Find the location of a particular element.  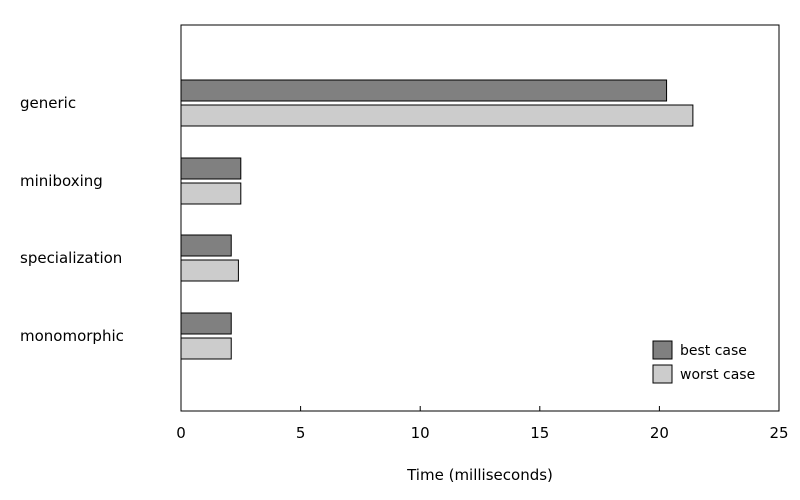

legend-swatch-best-case is located at coordinates (662, 350).